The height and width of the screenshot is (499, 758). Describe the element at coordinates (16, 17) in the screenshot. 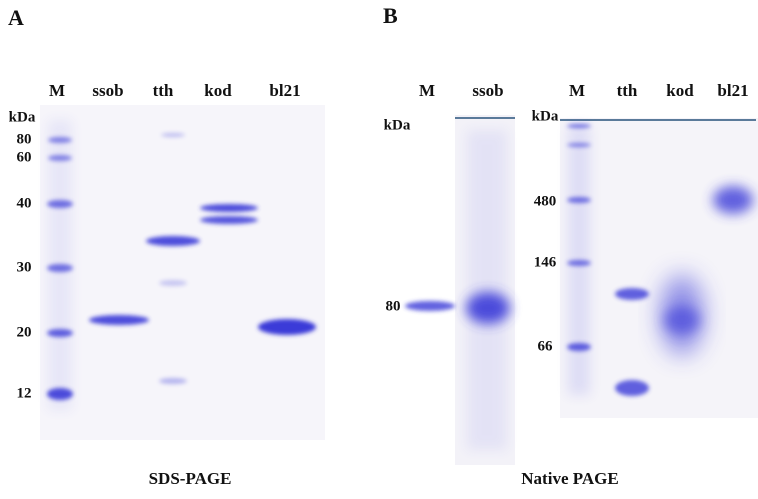

I see `panel-letter: A` at that location.